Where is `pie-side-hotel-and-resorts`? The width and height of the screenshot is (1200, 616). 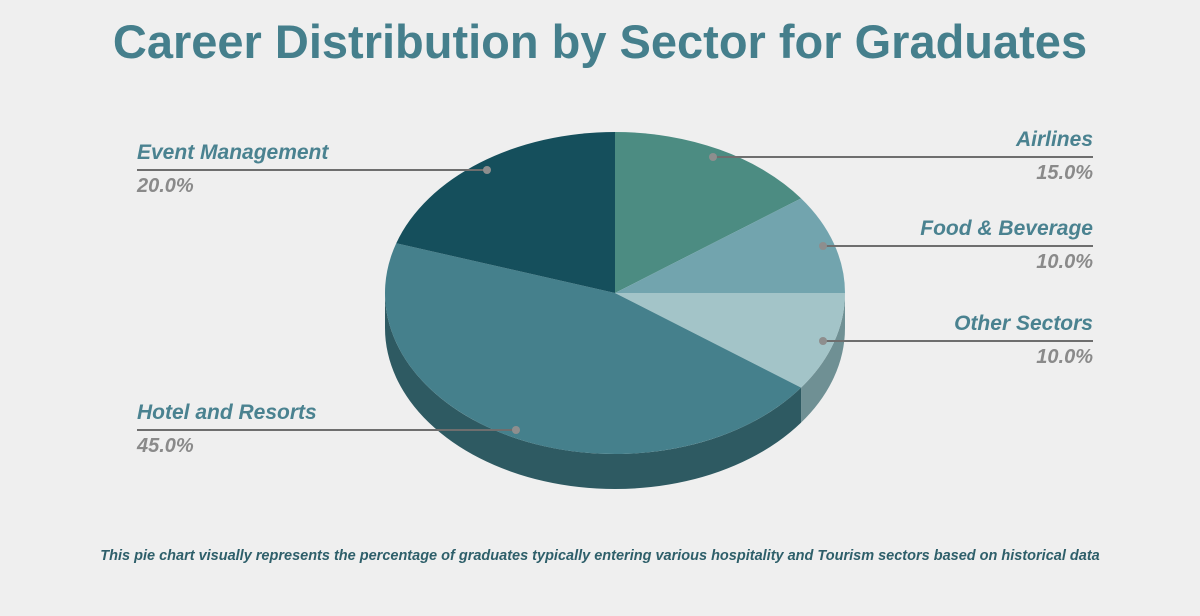
pie-side-hotel-and-resorts is located at coordinates (593, 391).